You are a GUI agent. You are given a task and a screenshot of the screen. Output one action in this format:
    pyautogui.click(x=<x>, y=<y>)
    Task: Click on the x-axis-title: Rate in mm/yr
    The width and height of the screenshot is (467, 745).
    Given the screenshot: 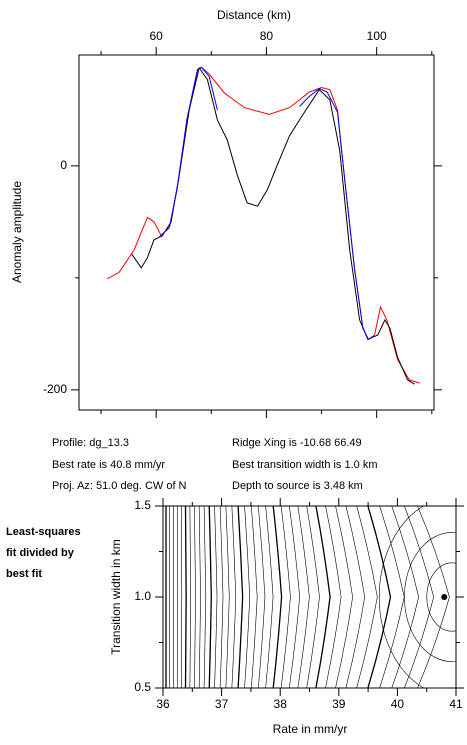 What is the action you would take?
    pyautogui.click(x=310, y=729)
    